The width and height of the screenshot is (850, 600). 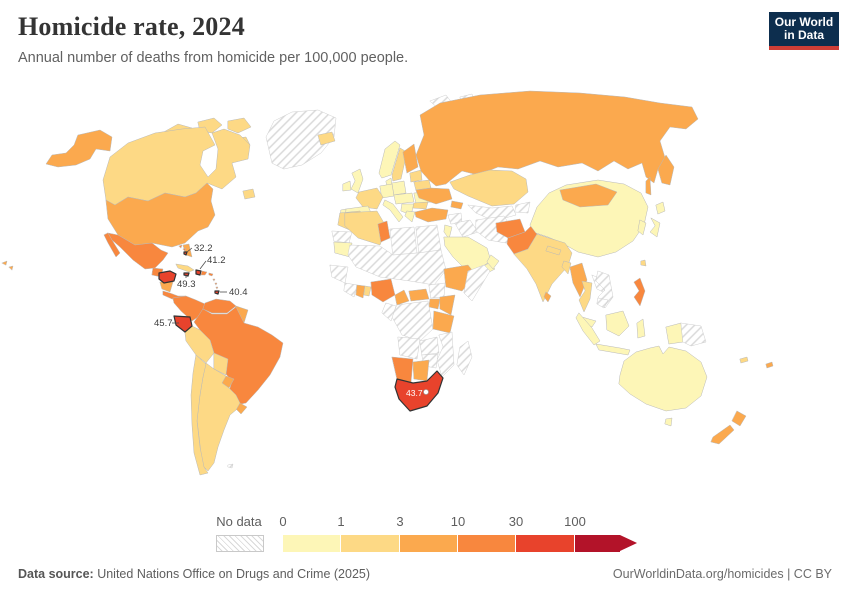 I want to click on country-poland, so click(x=399, y=188).